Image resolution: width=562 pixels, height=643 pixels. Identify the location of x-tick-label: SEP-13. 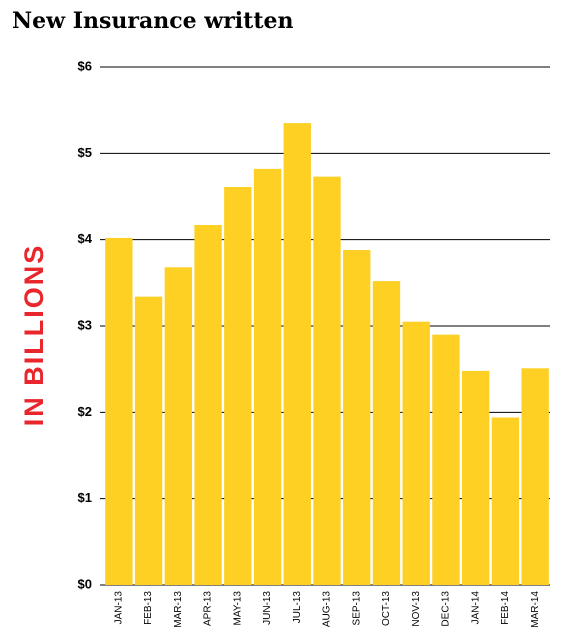
(356, 608).